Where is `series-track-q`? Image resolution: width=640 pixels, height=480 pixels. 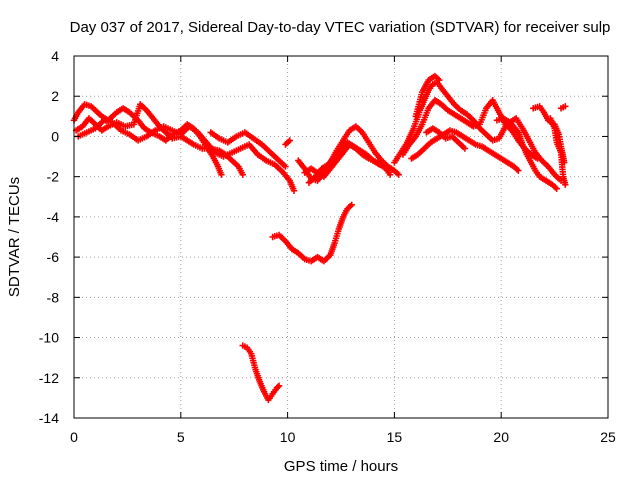 series-track-q is located at coordinates (563, 107).